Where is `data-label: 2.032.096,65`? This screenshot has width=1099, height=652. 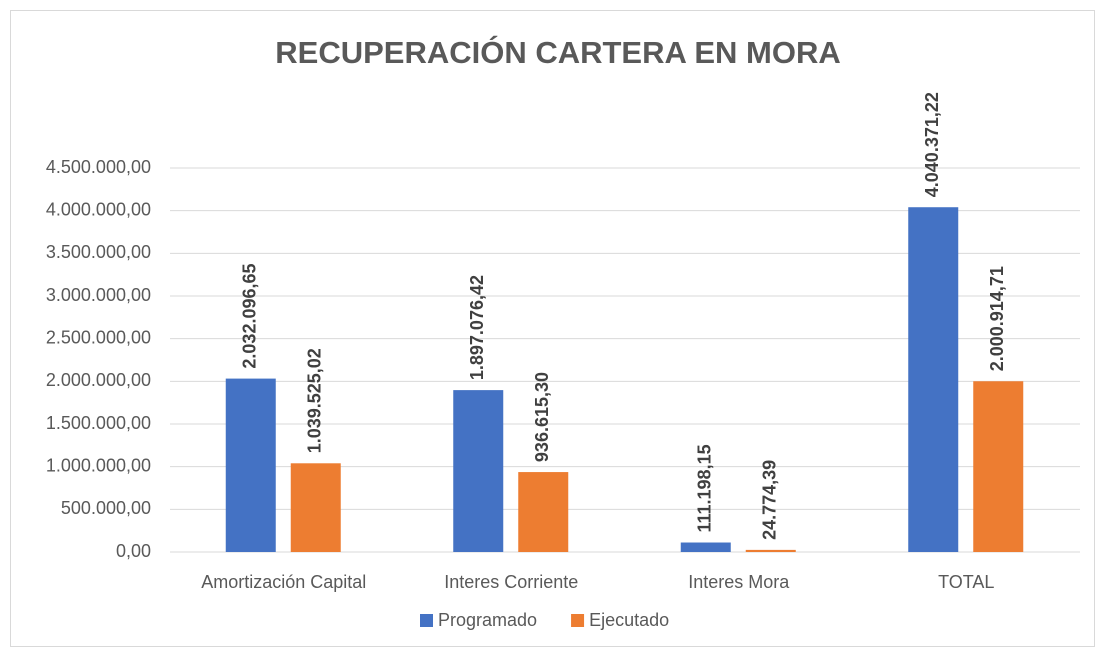 data-label: 2.032.096,65 is located at coordinates (250, 315).